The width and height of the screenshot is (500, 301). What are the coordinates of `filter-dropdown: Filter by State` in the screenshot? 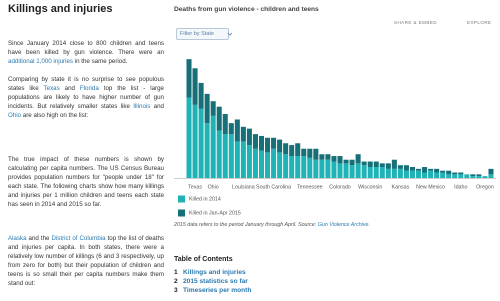 It's located at (202, 34).